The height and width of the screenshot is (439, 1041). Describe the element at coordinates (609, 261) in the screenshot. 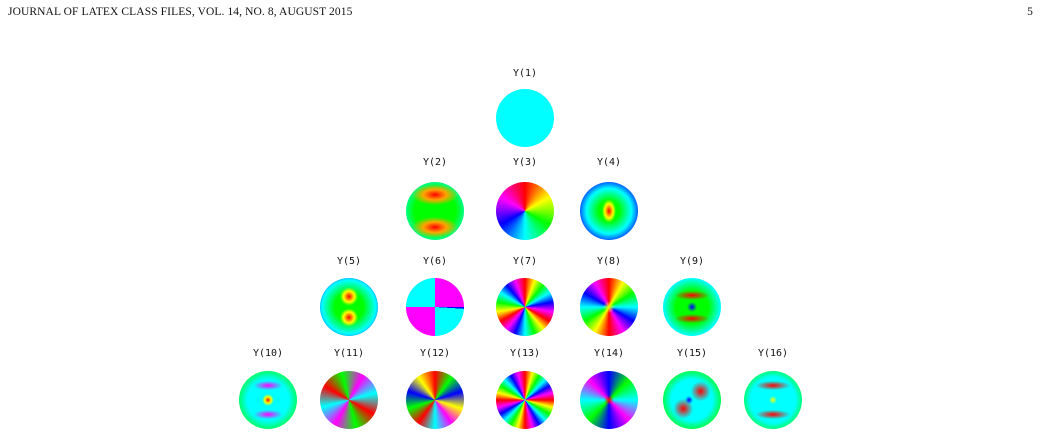

I see `subfigure-label: Y(8)` at that location.